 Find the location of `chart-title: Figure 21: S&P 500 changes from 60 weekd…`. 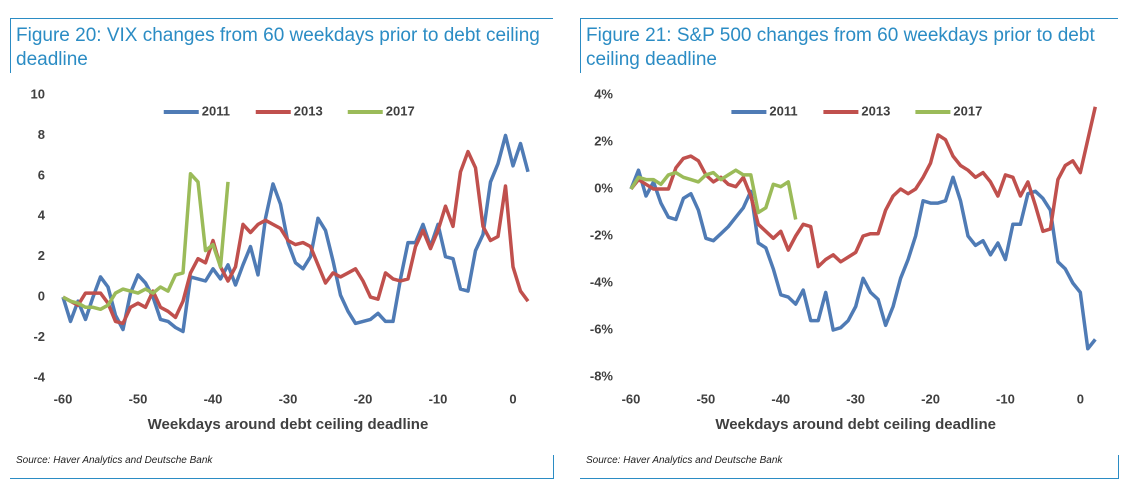

chart-title: Figure 21: S&P 500 changes from 60 weekd… is located at coordinates (840, 47).